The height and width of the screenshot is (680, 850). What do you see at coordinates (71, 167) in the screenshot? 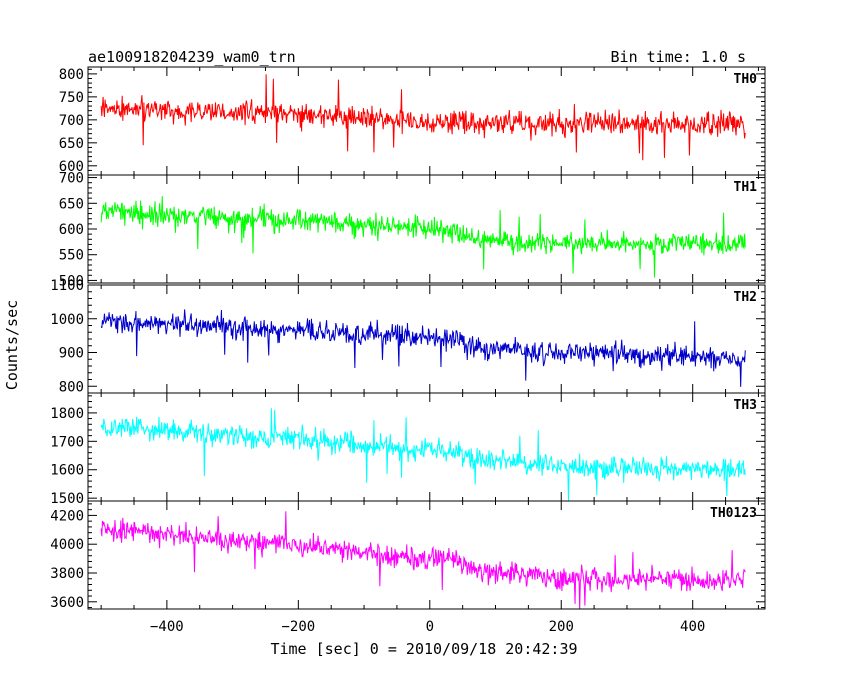
I see `th0-y-tick-label: 600` at bounding box center [71, 167].